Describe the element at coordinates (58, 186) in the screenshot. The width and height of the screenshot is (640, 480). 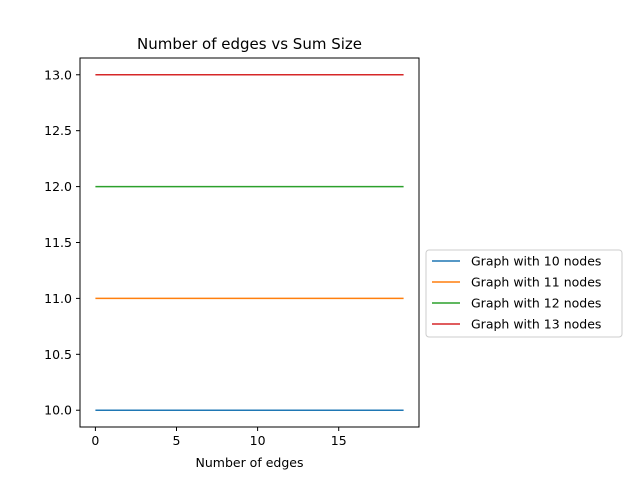
I see `y-tick-label: 12.0` at that location.